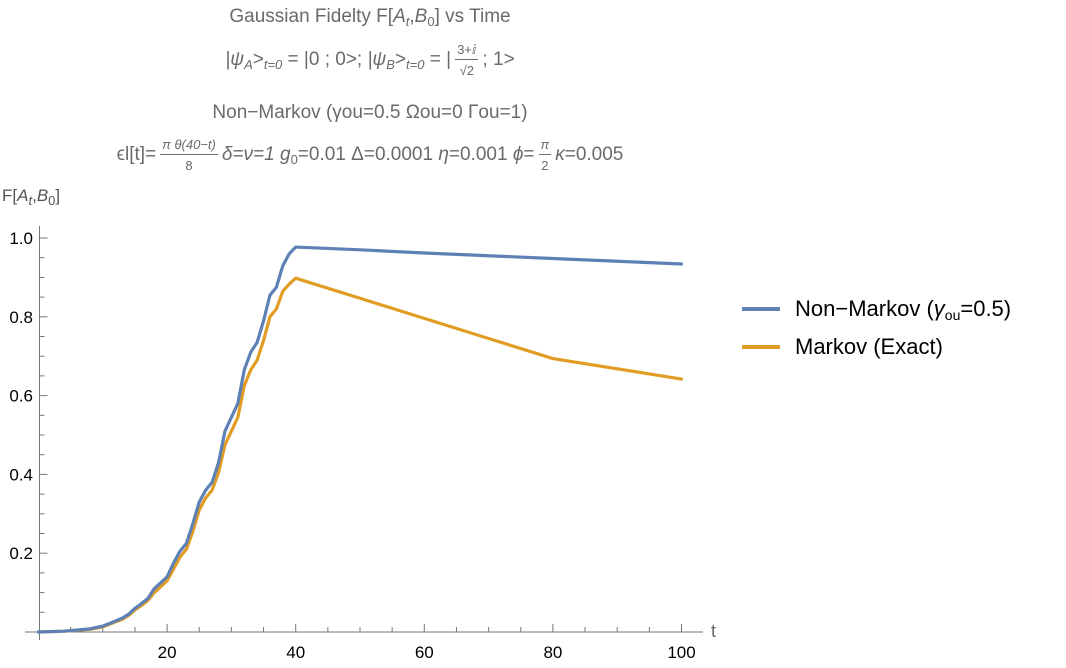 The image size is (1066, 668). I want to click on eps-den: 8, so click(189, 165).